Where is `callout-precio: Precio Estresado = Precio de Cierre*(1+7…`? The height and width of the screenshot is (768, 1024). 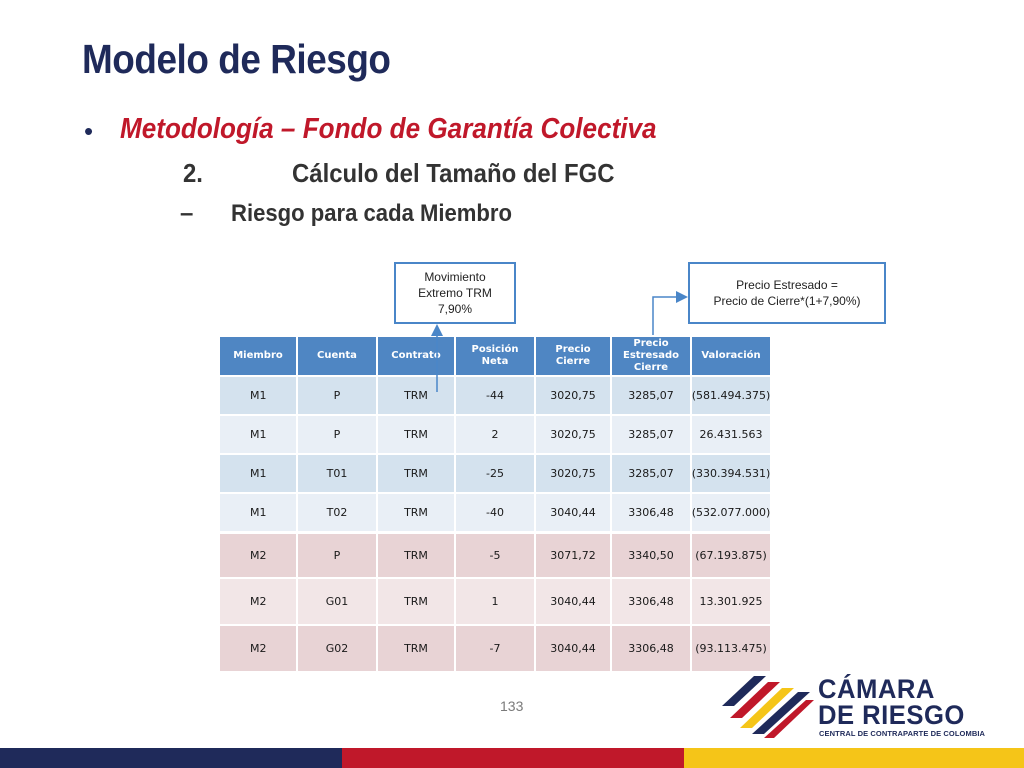 callout-precio: Precio Estresado = Precio de Cierre*(1+7… is located at coordinates (787, 293).